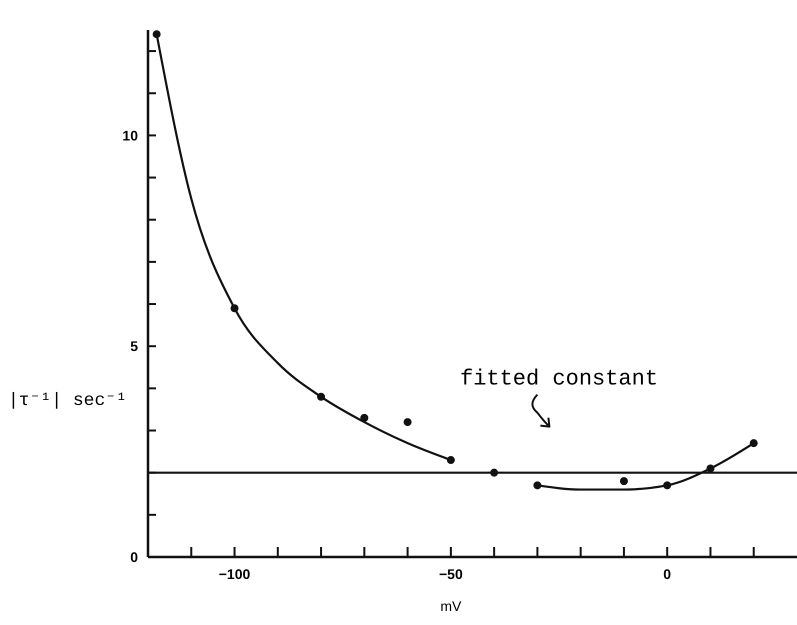 The width and height of the screenshot is (797, 625). Describe the element at coordinates (134, 346) in the screenshot. I see `y-tick-label: 5` at that location.